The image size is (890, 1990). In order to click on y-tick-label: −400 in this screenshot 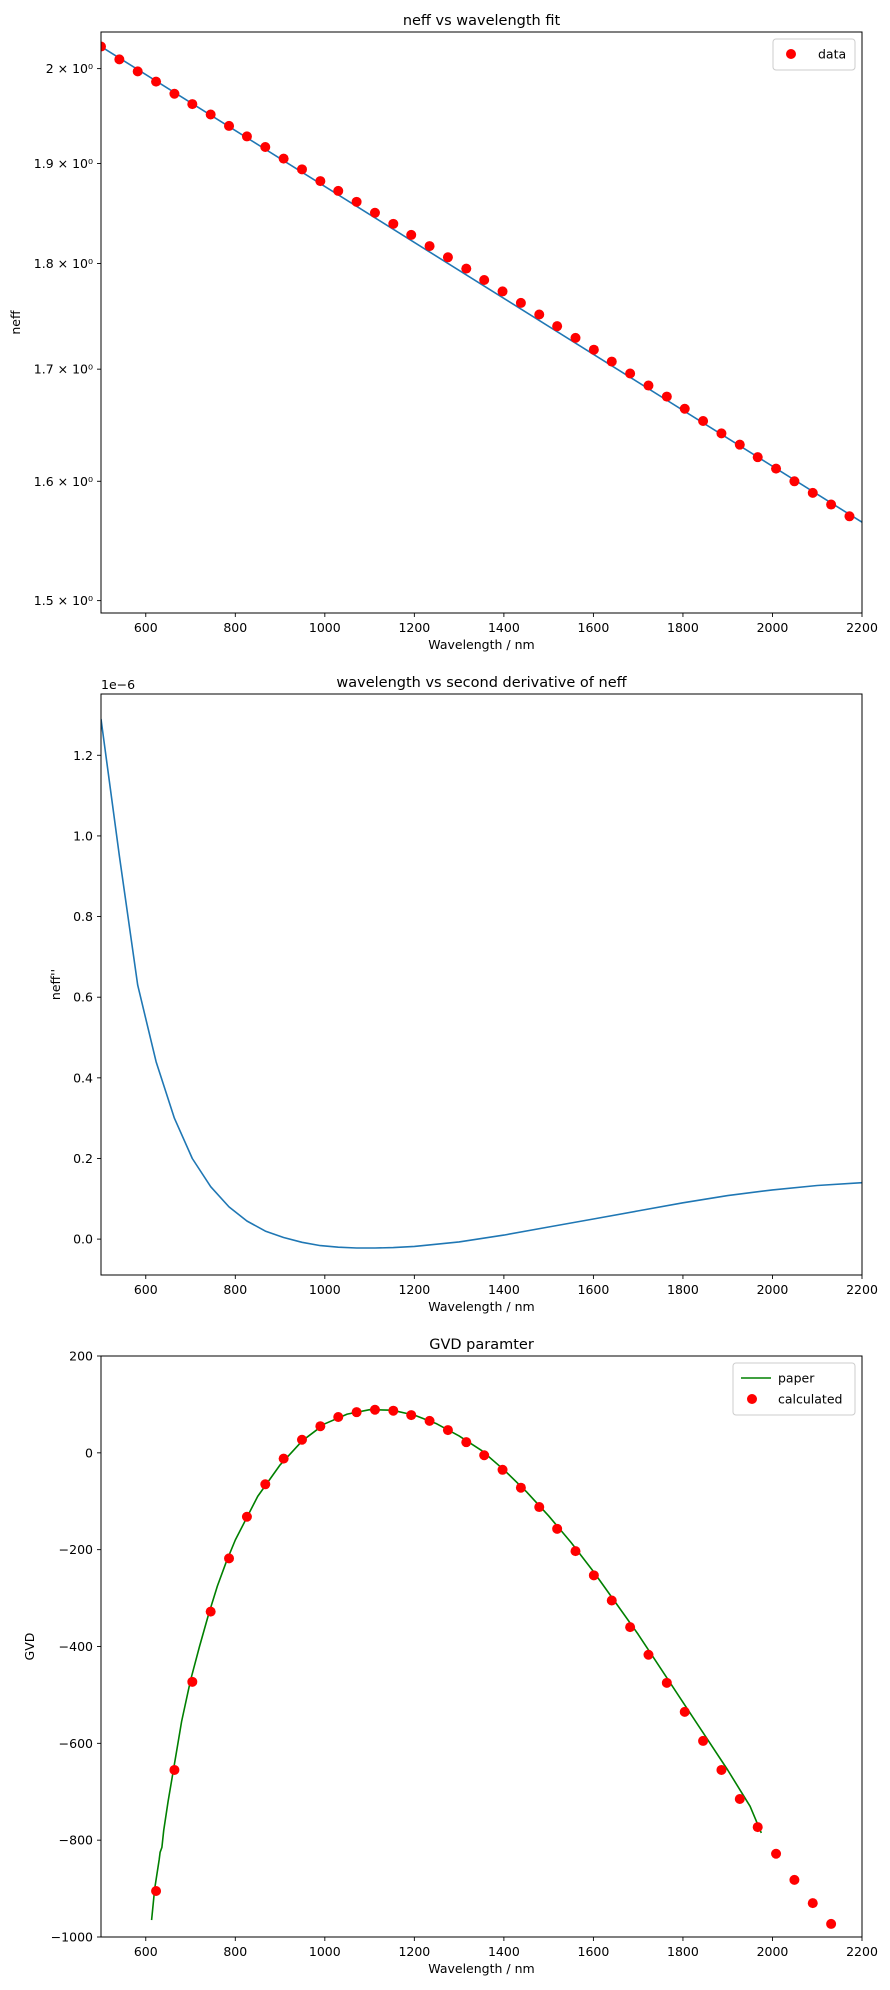, I will do `click(76, 1646)`.